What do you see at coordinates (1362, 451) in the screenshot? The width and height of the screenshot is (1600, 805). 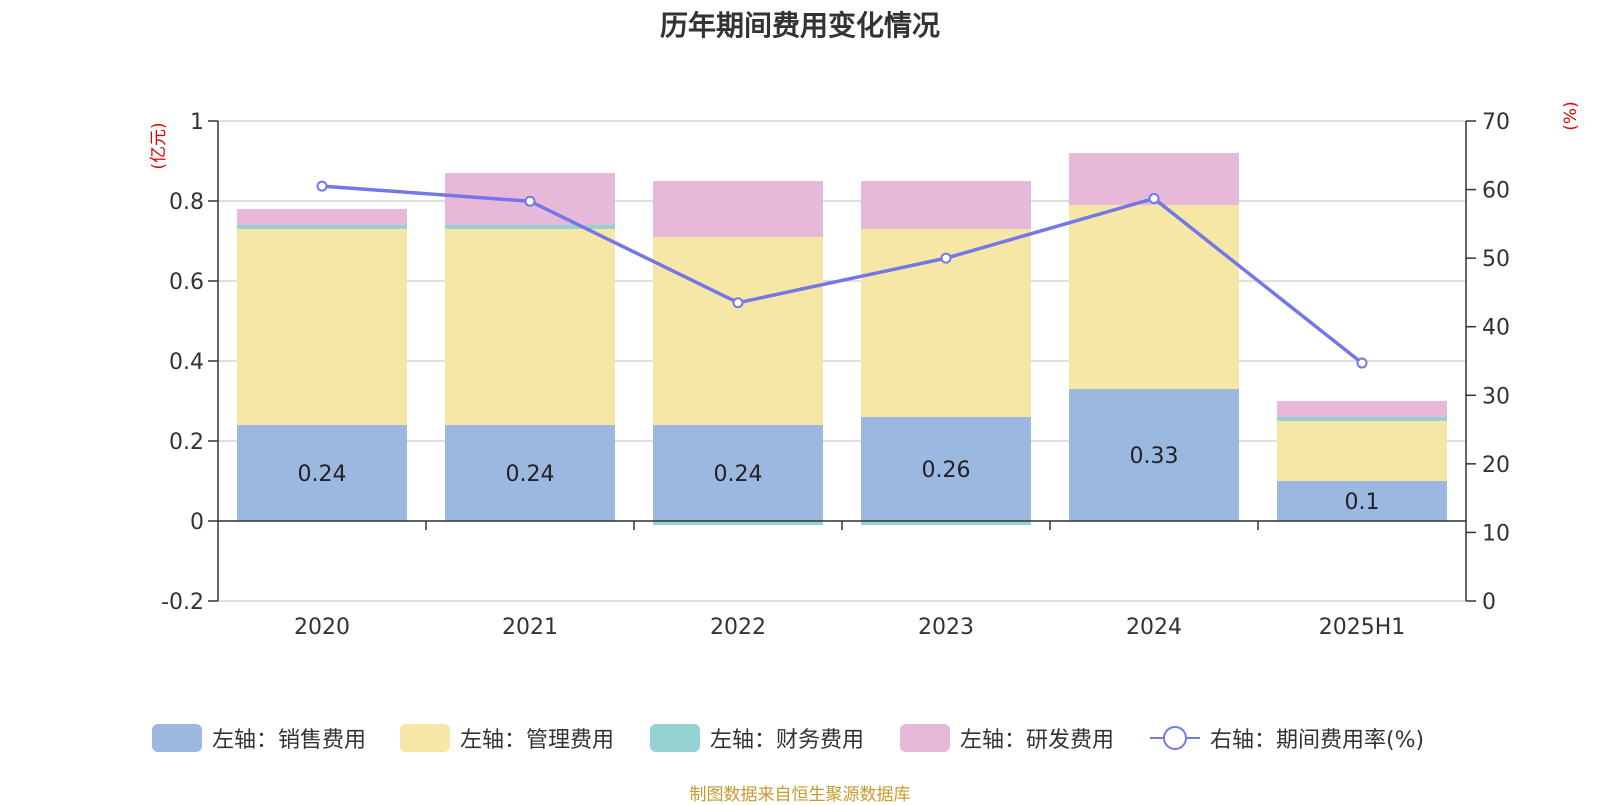 I see `bar-series1-2025H1` at bounding box center [1362, 451].